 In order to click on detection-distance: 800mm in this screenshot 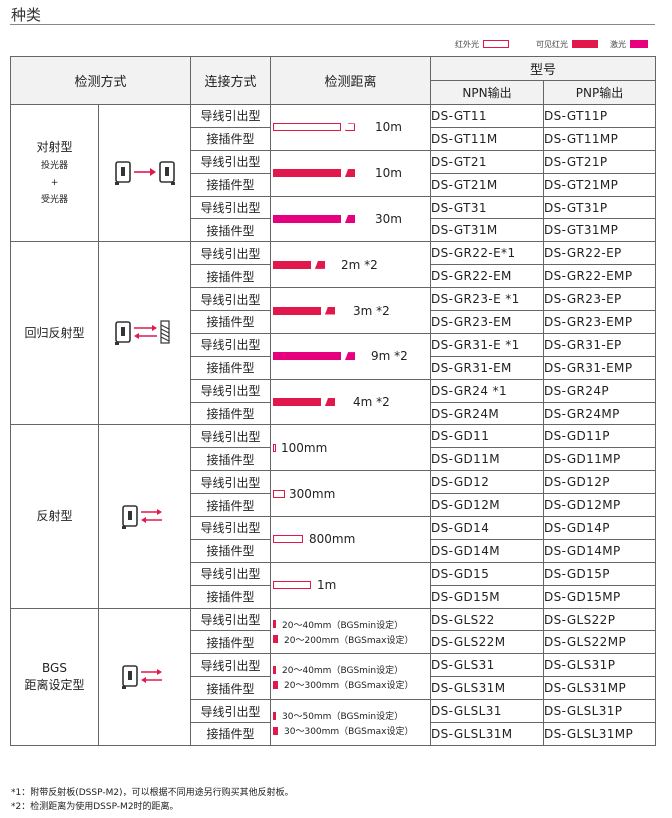, I will do `click(351, 539)`.